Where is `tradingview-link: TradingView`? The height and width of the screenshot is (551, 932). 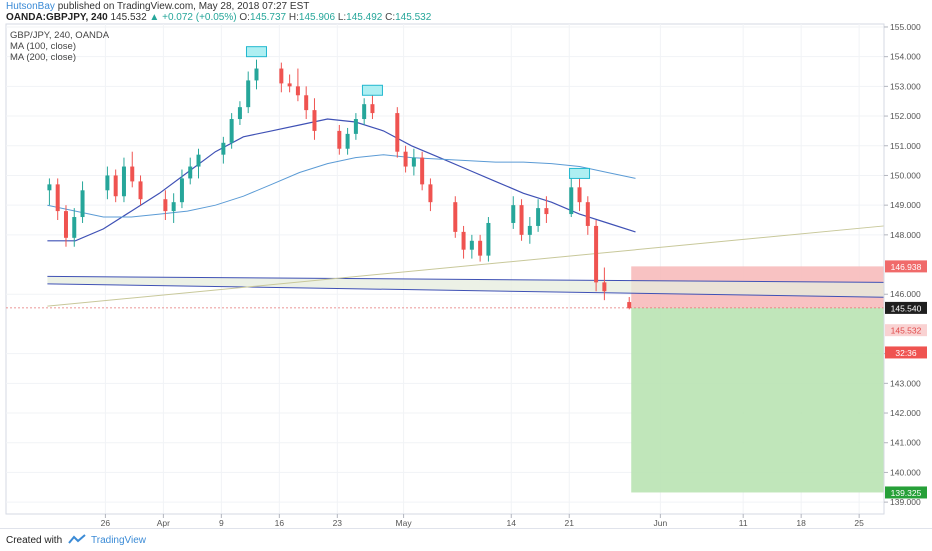 tradingview-link: TradingView is located at coordinates (119, 540).